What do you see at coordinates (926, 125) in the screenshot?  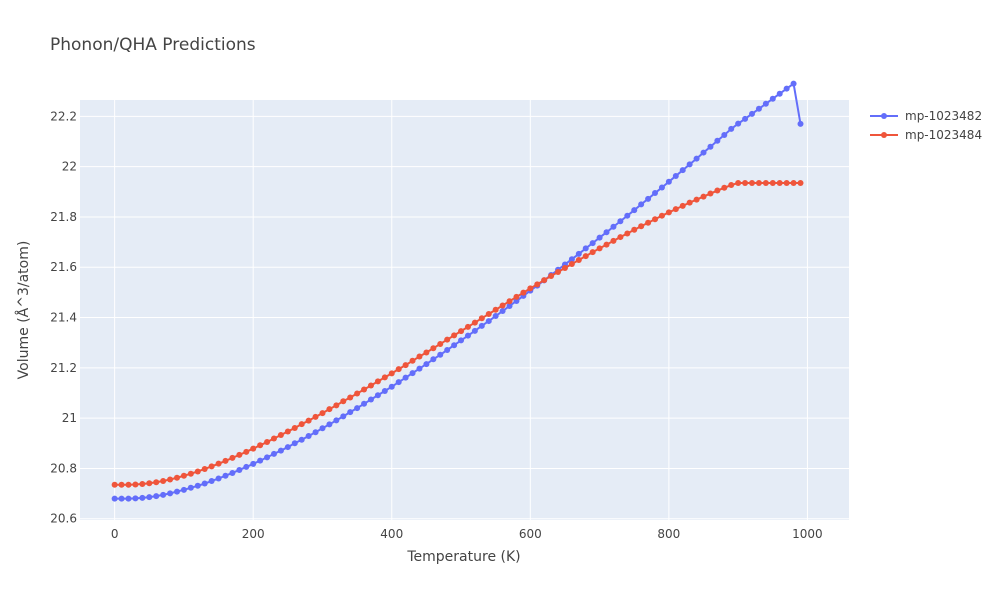 I see `legend: mp-1023482 mp-1023484` at bounding box center [926, 125].